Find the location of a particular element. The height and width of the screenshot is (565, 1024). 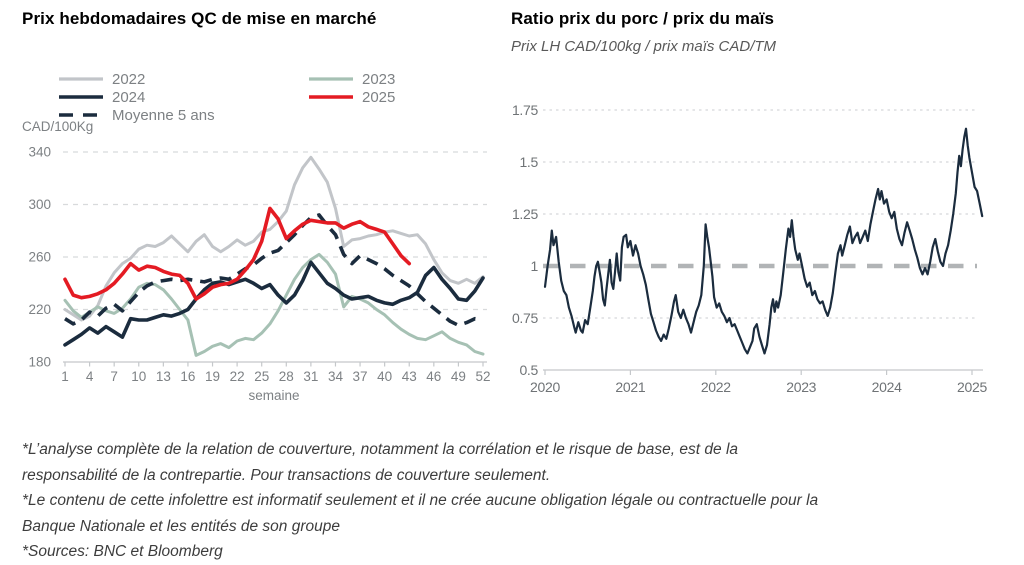

series-line-2025 is located at coordinates (237, 253).